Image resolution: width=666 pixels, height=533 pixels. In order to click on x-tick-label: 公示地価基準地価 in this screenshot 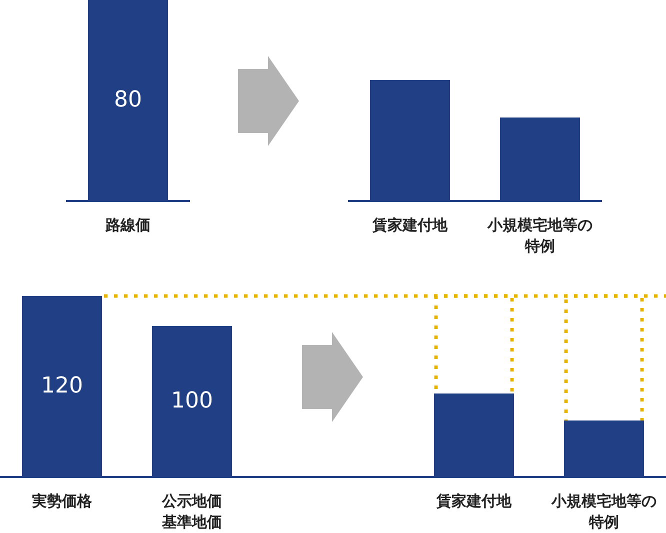, I will do `click(191, 511)`.